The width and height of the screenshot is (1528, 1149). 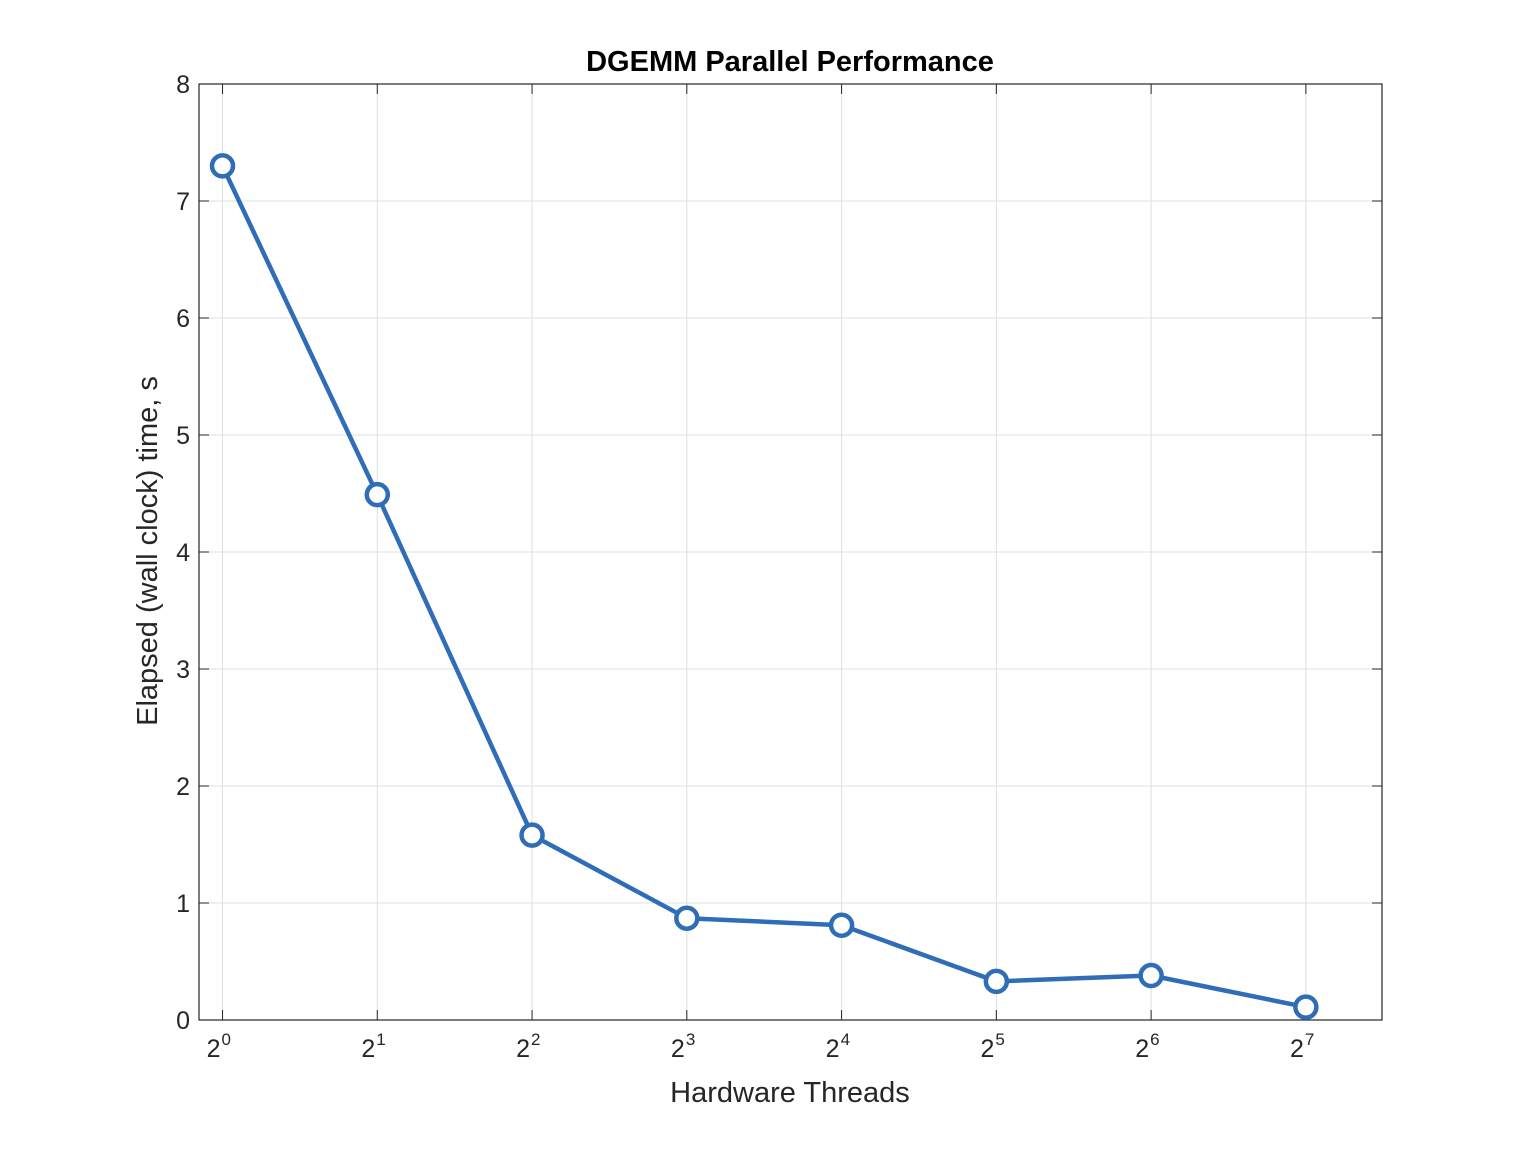 What do you see at coordinates (183, 787) in the screenshot?
I see `y-tick-label: 2` at bounding box center [183, 787].